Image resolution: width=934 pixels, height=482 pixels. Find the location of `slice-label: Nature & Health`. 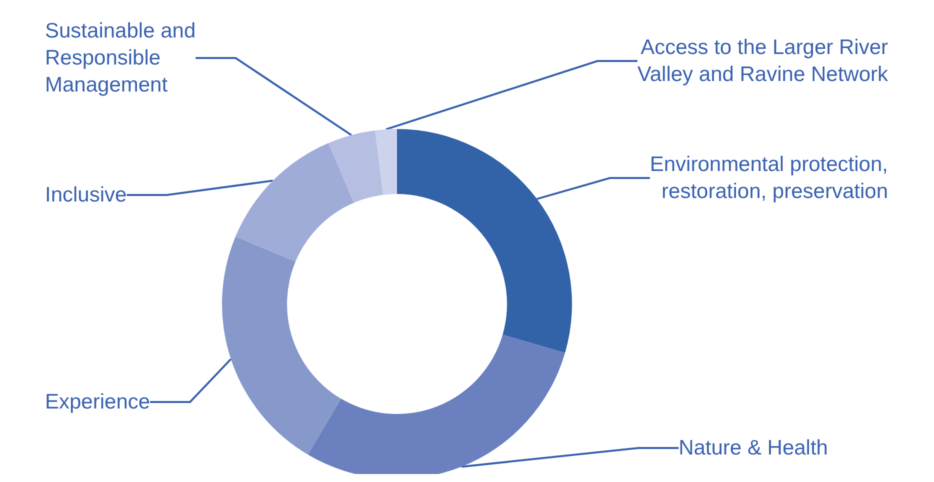

slice-label: Nature & Health is located at coordinates (753, 448).